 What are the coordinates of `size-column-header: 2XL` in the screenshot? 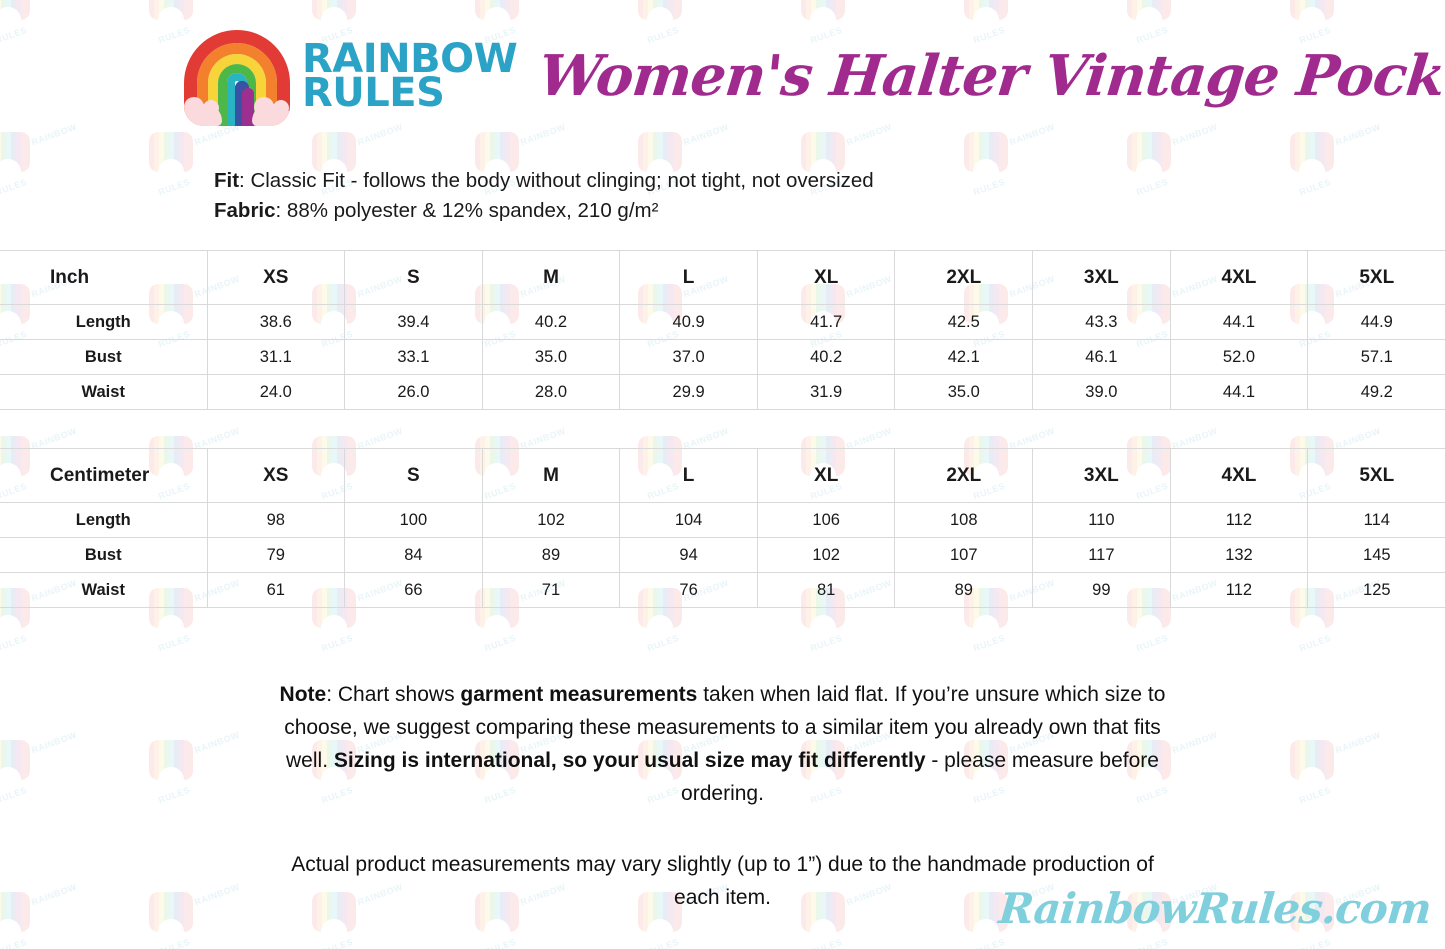 It's located at (963, 277).